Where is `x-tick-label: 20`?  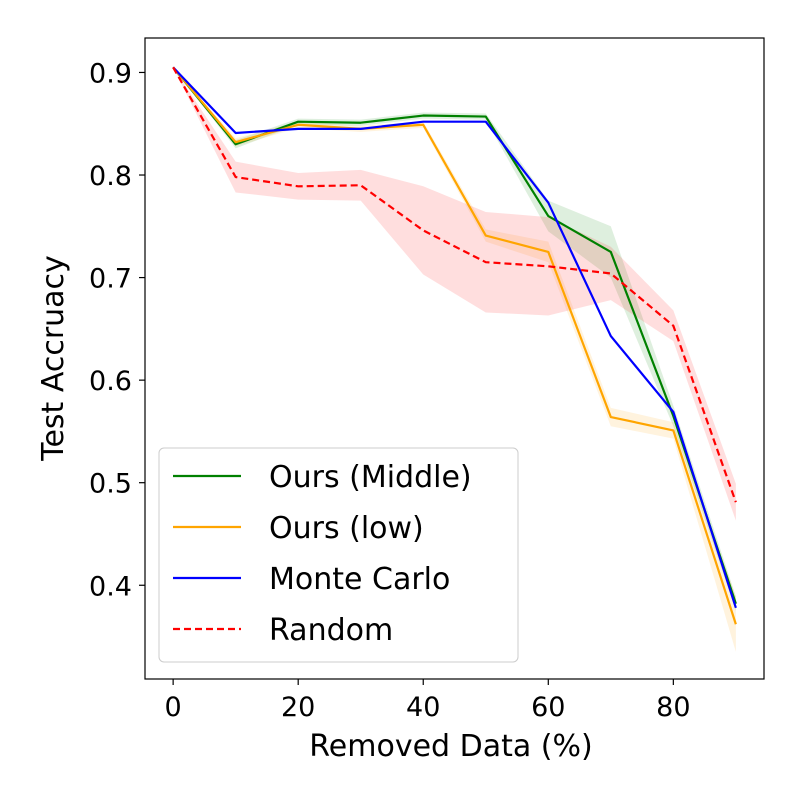 x-tick-label: 20 is located at coordinates (298, 707).